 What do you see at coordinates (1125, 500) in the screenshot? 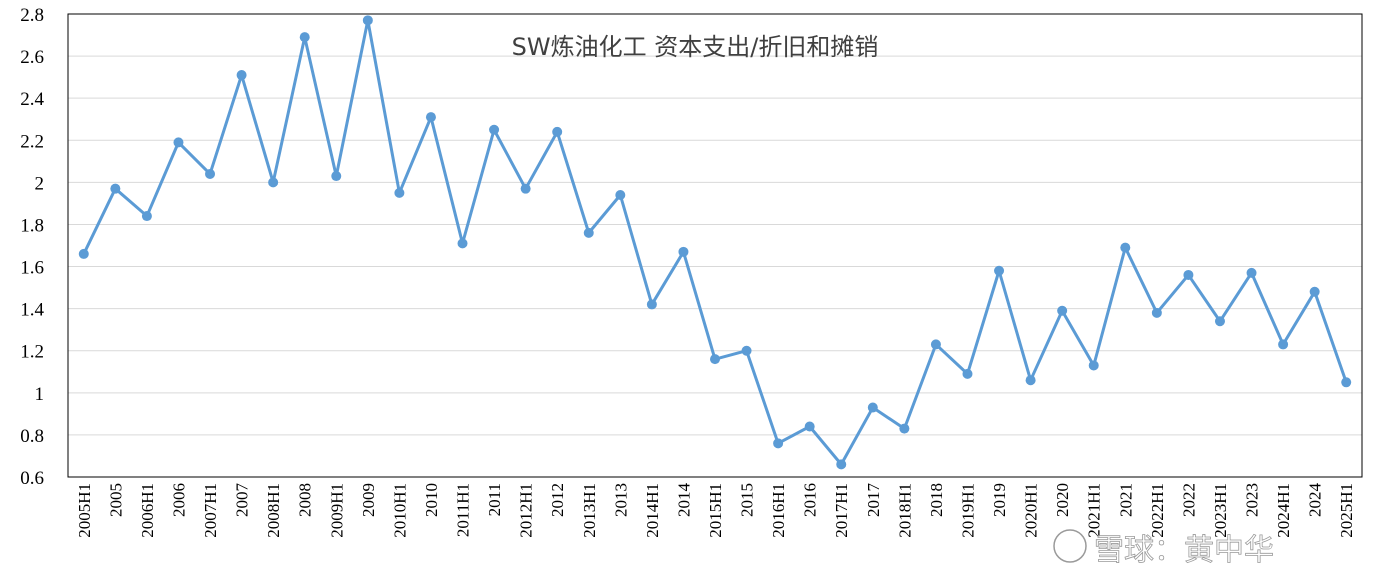
I see `x-tick-label: 2021` at bounding box center [1125, 500].